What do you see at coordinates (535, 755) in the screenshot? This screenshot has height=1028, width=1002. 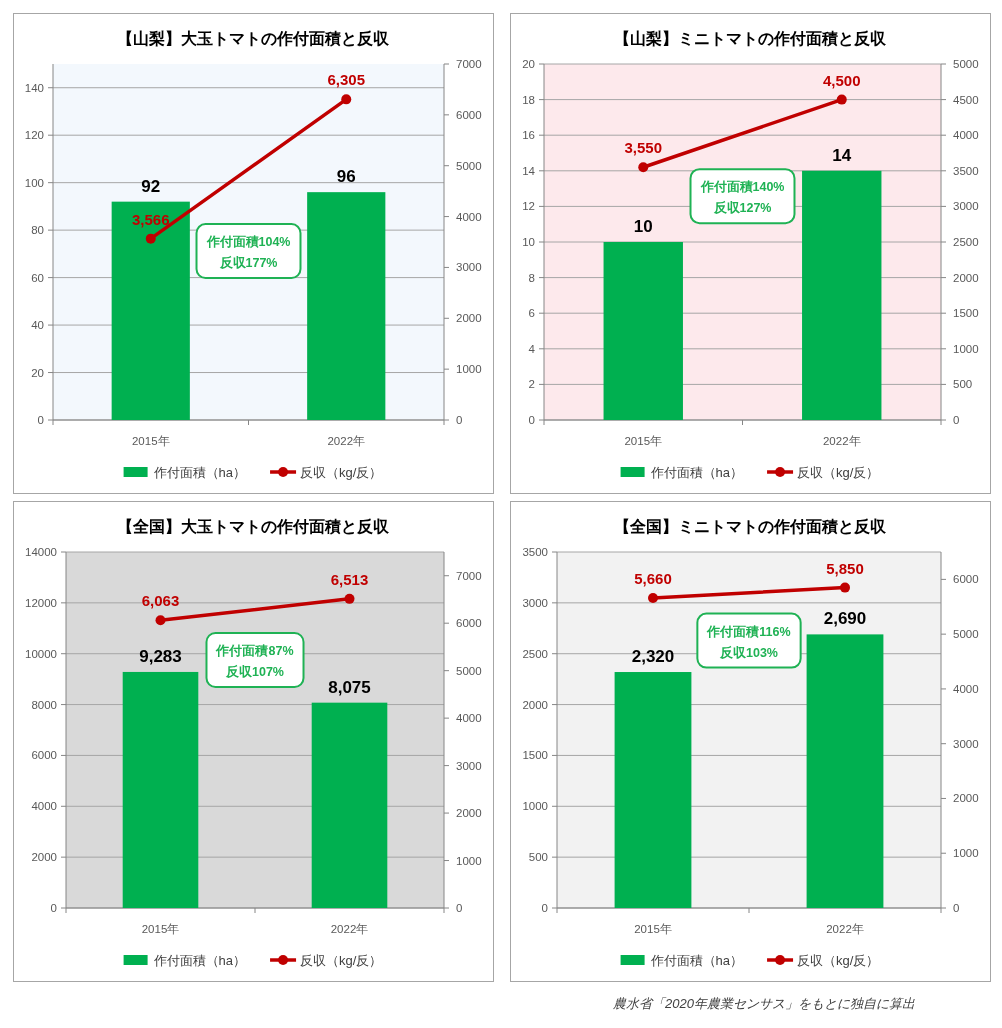 I see `y-tick-label: 1500` at bounding box center [535, 755].